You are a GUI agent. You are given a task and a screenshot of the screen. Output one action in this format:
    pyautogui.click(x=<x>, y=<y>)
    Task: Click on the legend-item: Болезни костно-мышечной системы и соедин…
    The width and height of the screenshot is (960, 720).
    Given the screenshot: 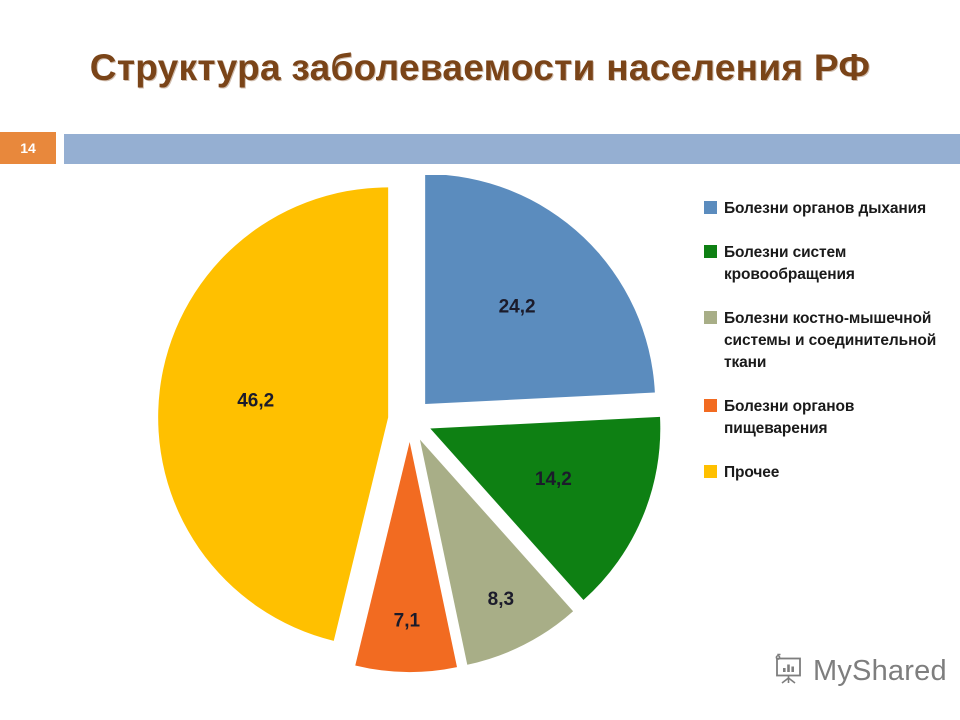 What is the action you would take?
    pyautogui.click(x=829, y=341)
    